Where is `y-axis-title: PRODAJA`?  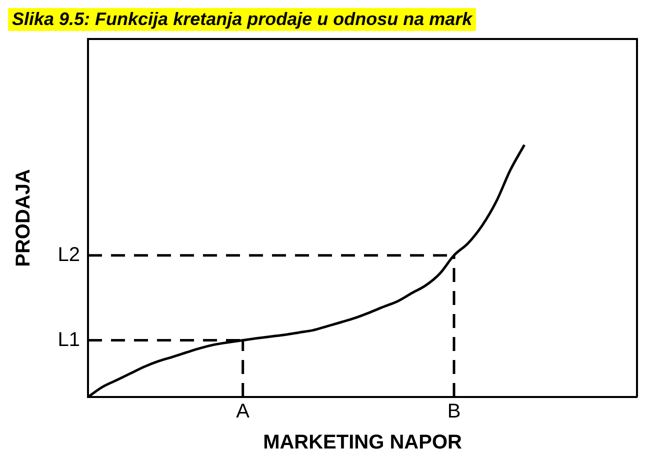
y-axis-title: PRODAJA is located at coordinates (23, 218).